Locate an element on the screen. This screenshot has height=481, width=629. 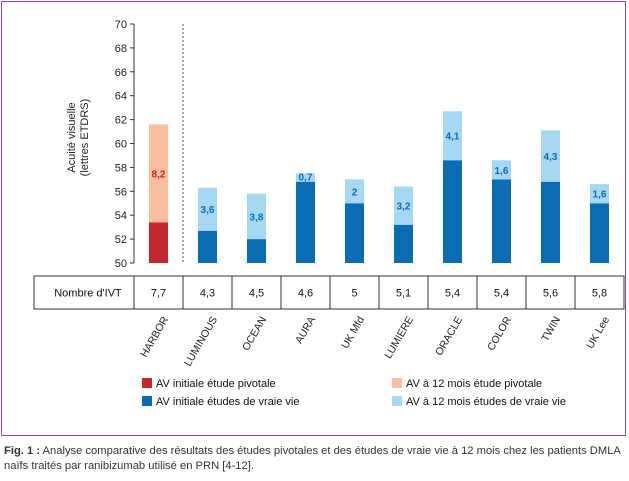
y-tick-label: 54 is located at coordinates (121, 216).